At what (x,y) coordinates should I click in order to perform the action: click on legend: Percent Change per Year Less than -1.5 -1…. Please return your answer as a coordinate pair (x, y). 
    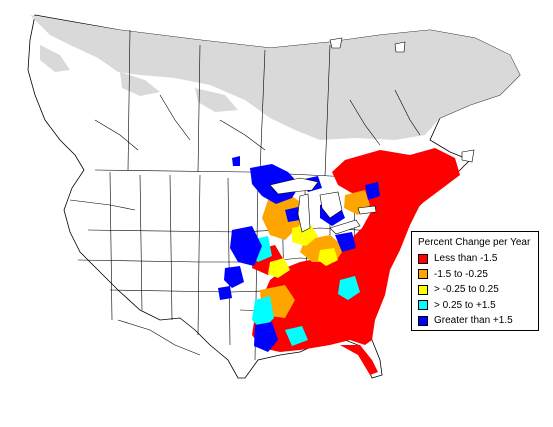
    Looking at the image, I should click on (475, 281).